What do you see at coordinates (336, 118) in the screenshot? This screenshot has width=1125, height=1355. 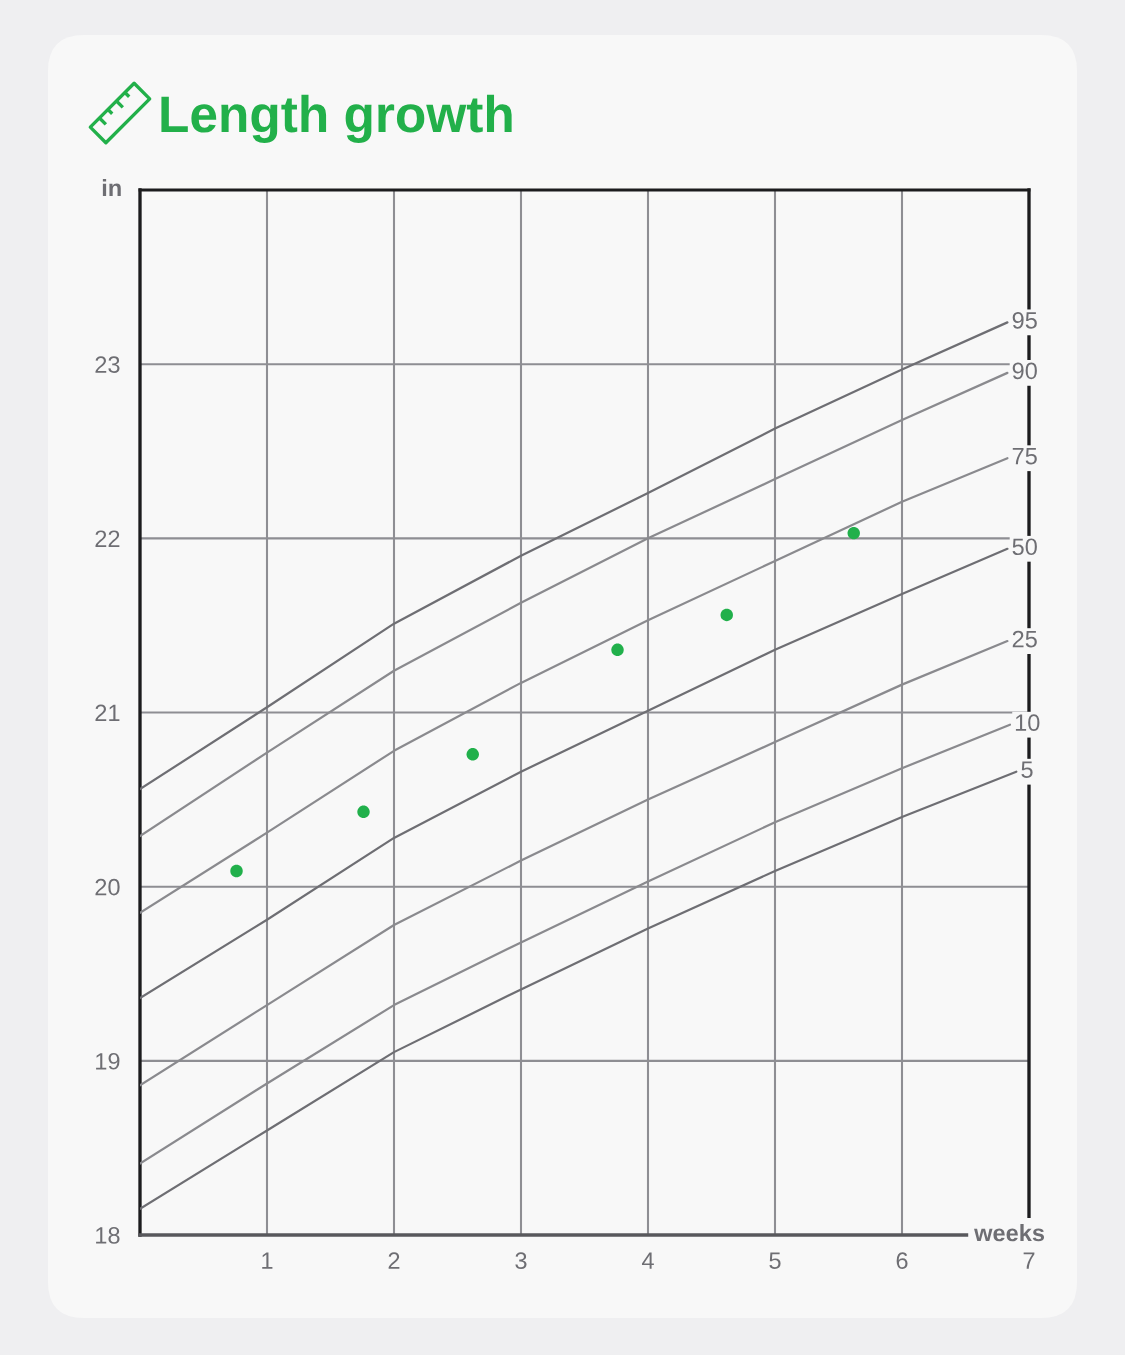 I see `chart-title: Length growth` at bounding box center [336, 118].